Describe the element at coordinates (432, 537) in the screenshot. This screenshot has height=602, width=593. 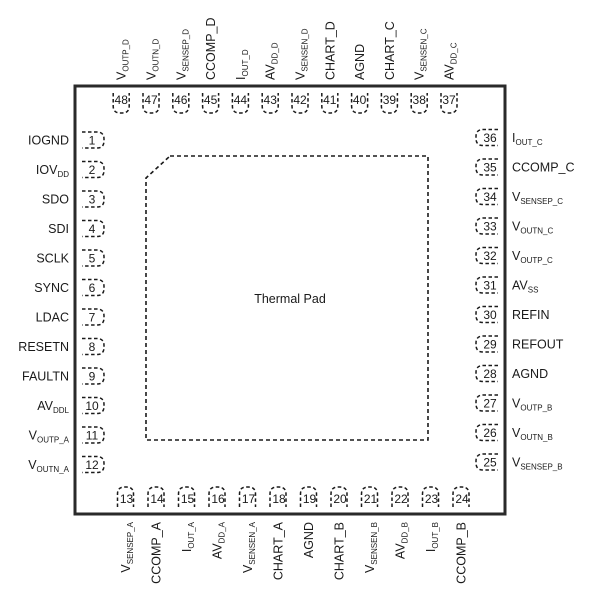
I see `pin-name-23: IOUT_B` at that location.